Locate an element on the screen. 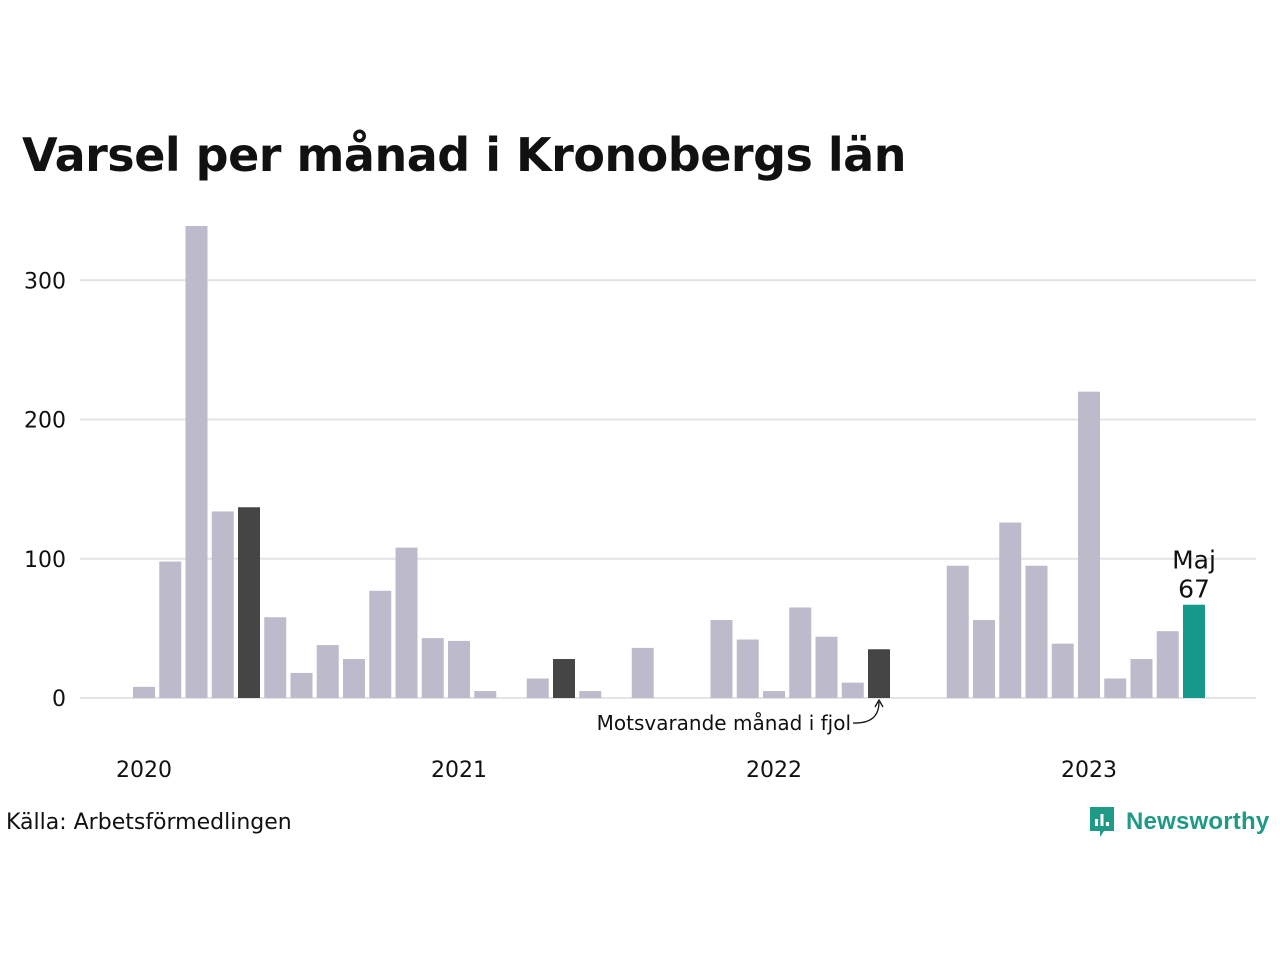 The image size is (1280, 960). x-tick-label: 2021 is located at coordinates (459, 770).